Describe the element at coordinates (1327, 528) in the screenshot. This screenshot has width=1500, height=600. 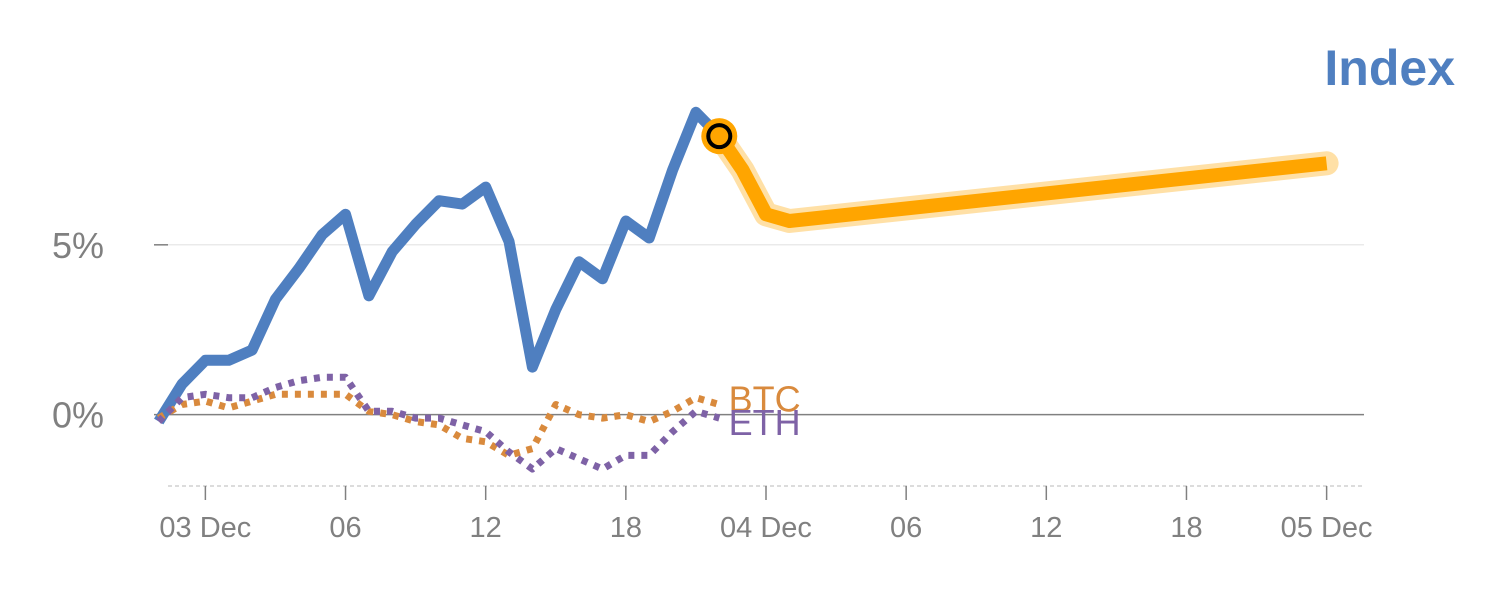
I see `x-tick-label: 05 Dec` at that location.